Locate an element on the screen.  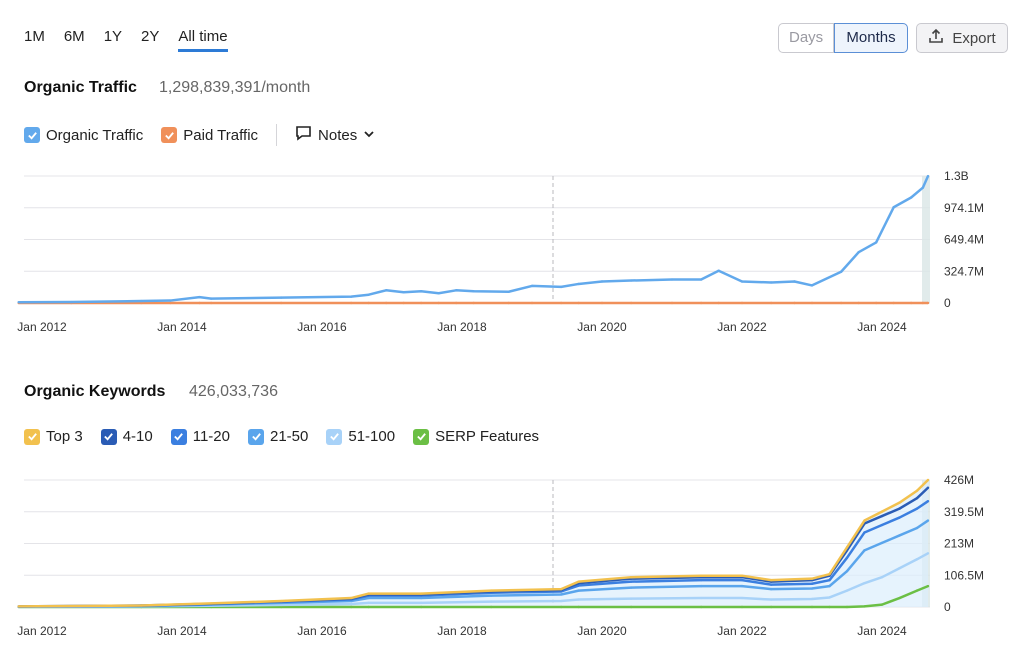
range-tab-1y: 1Y is located at coordinates (113, 36).